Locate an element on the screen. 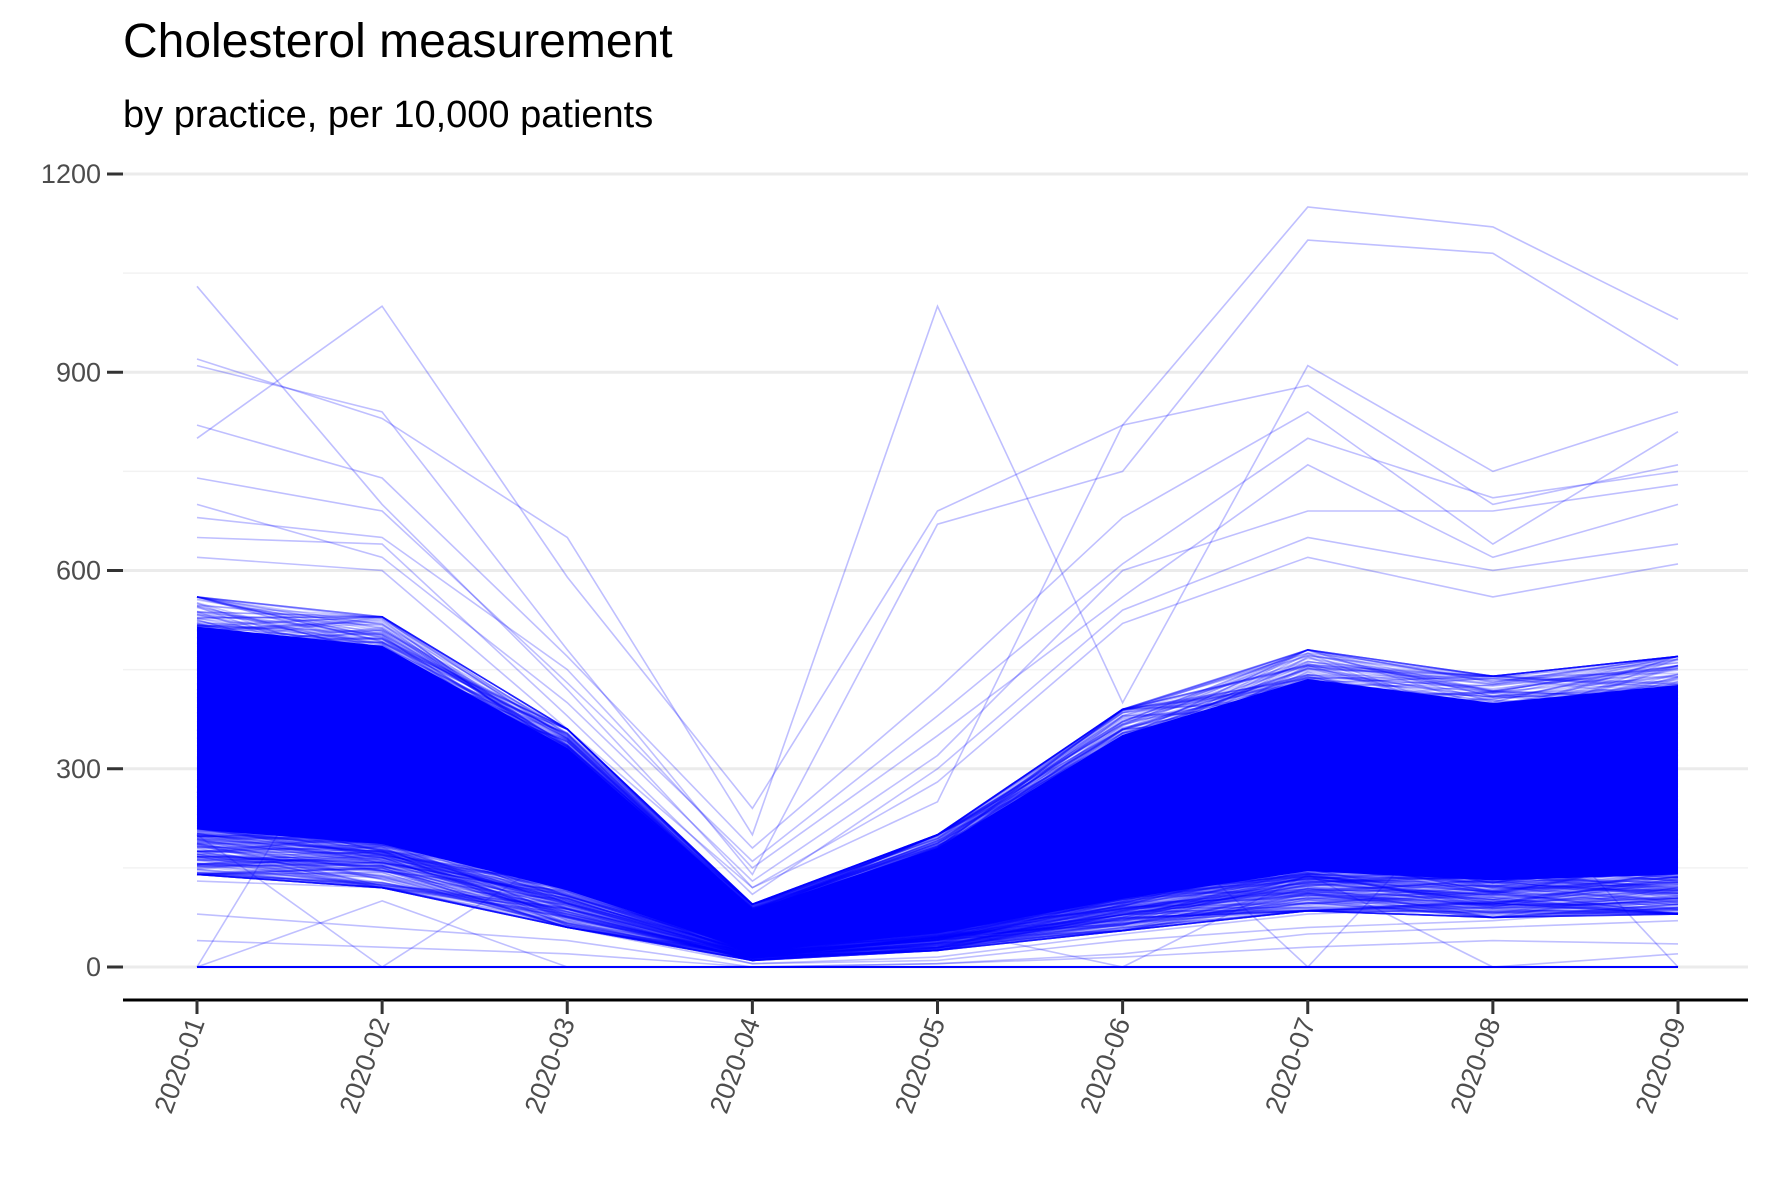  y-tick-label: 0 is located at coordinates (93, 967).